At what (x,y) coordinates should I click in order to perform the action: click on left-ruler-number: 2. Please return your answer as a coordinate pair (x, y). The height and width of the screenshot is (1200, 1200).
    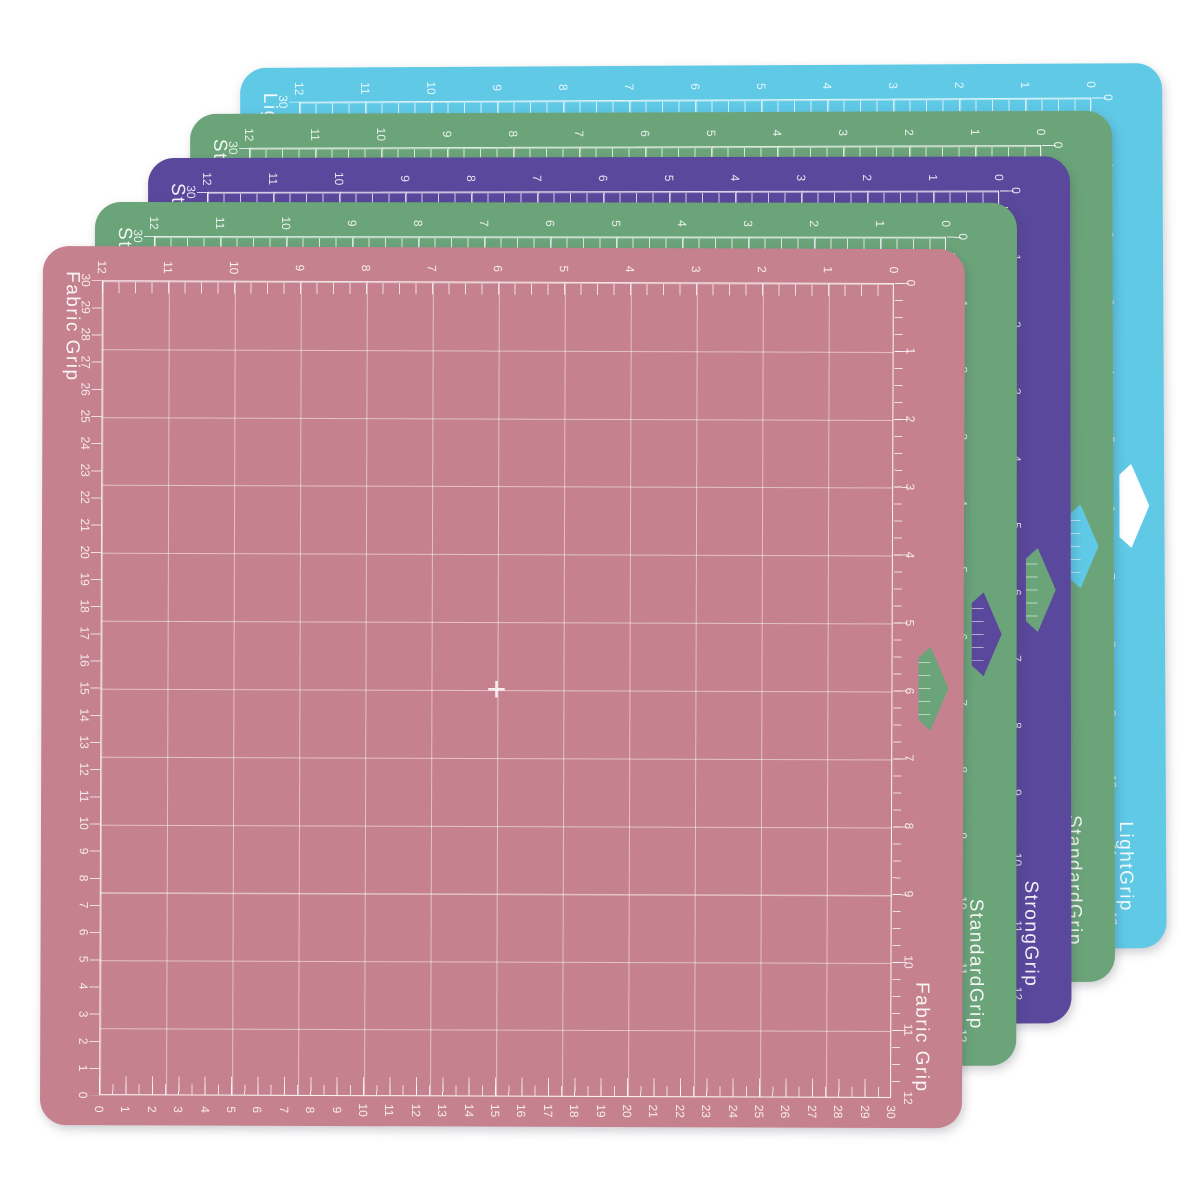
    Looking at the image, I should click on (83, 1041).